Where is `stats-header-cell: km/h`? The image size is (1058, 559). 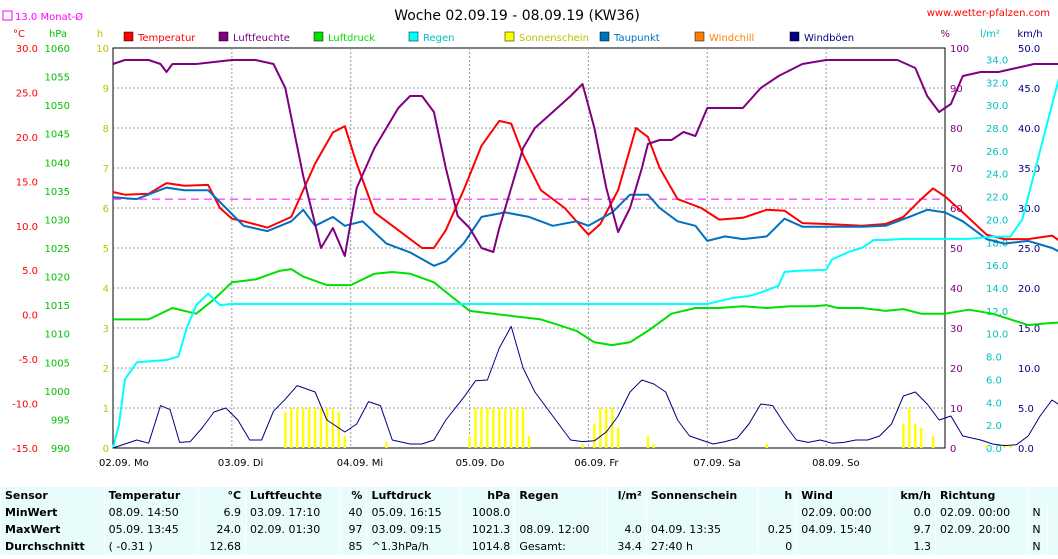 stats-header-cell: km/h is located at coordinates (912, 495).